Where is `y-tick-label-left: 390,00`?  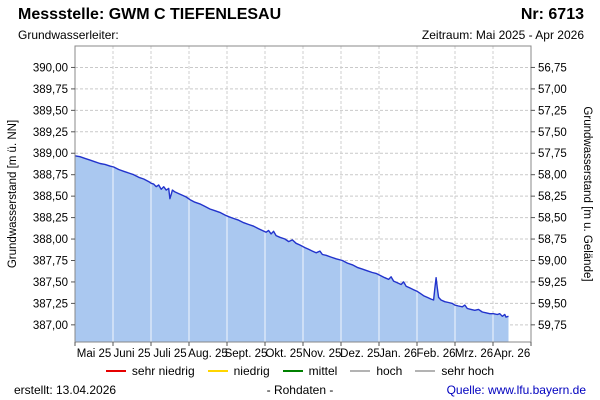
y-tick-label-left: 390,00 is located at coordinates (50, 68).